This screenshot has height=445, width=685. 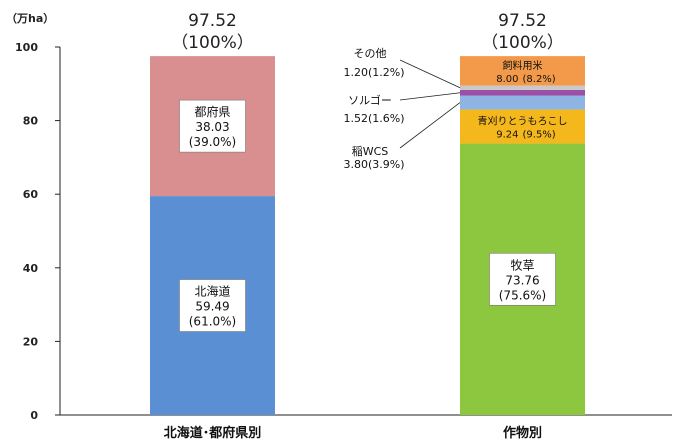 What do you see at coordinates (34, 415) in the screenshot?
I see `y-tick-label: 0` at bounding box center [34, 415].